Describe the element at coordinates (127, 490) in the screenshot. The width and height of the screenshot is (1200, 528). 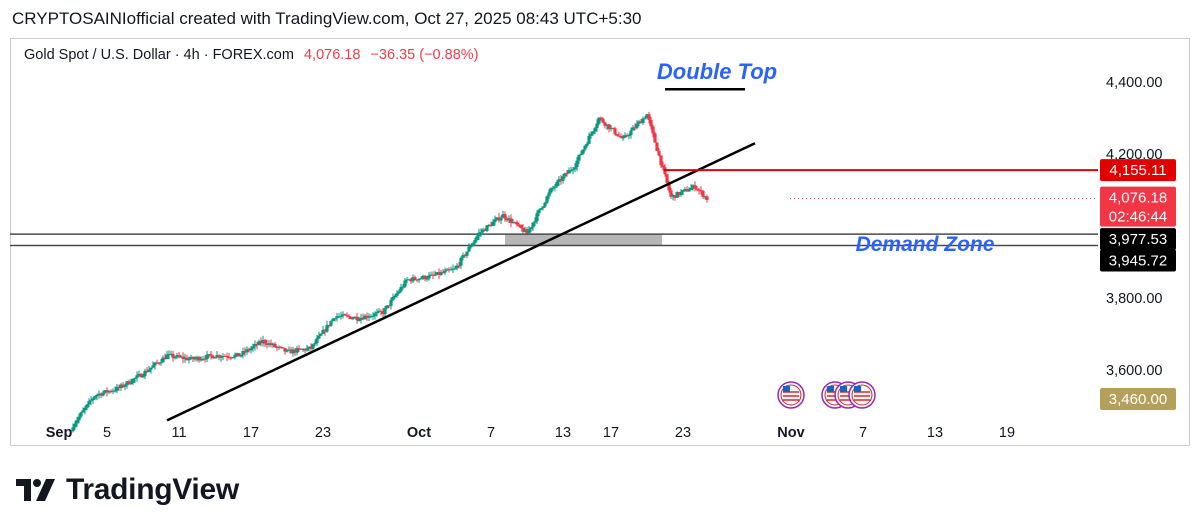
I see `tradingview-logo: TradingView` at that location.